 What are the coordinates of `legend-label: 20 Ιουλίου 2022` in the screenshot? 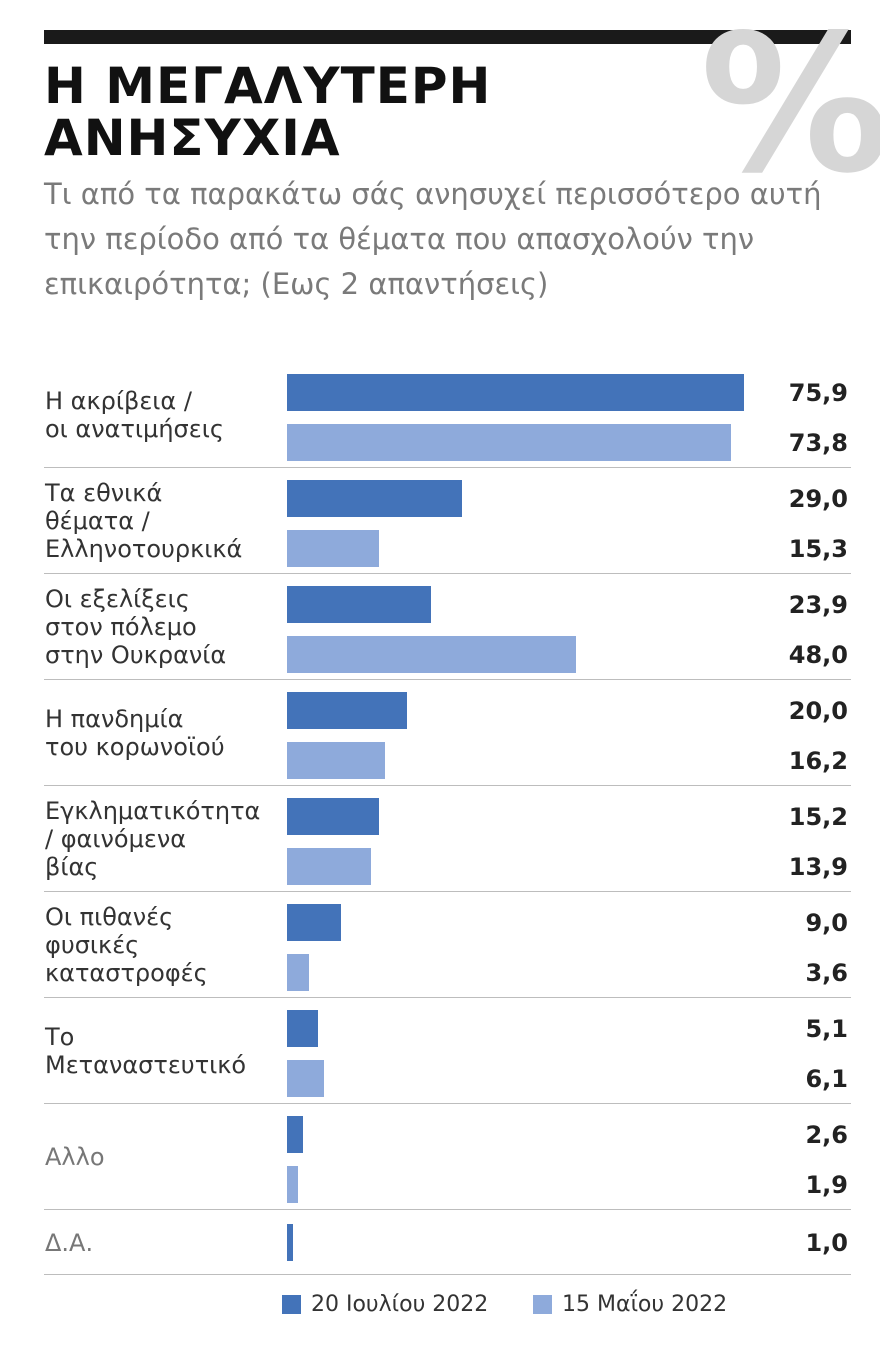 It's located at (400, 1304).